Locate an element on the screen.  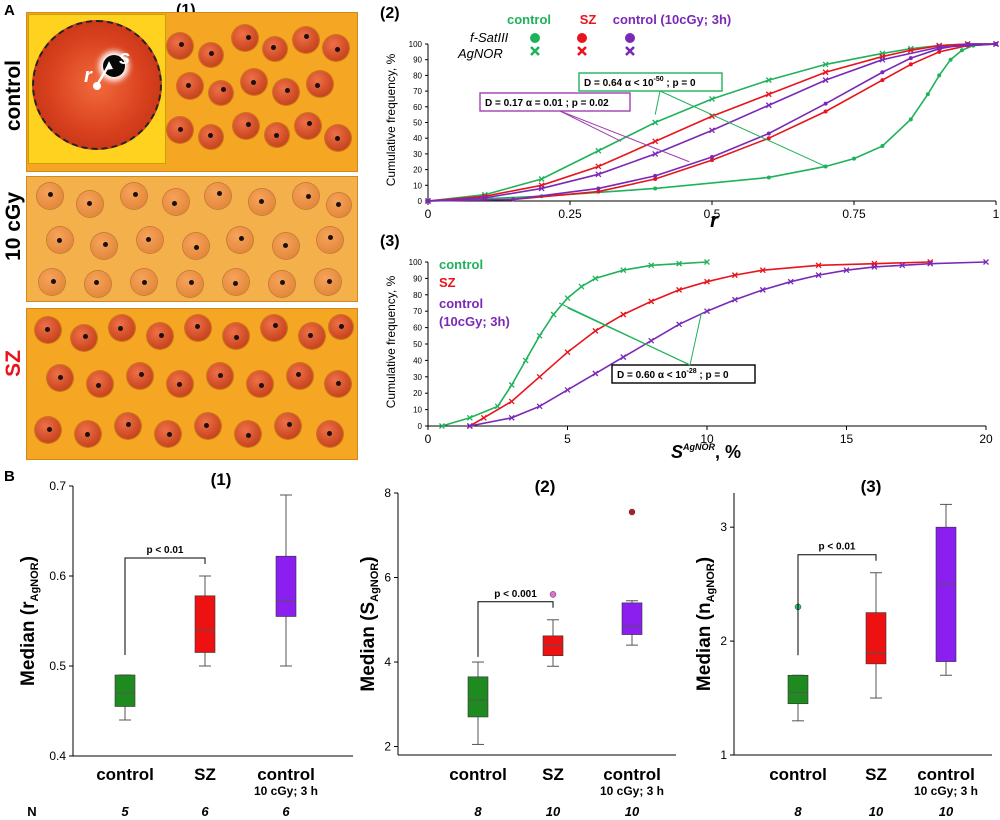
A3-y-tick-label: 90 is located at coordinates (417, 278).